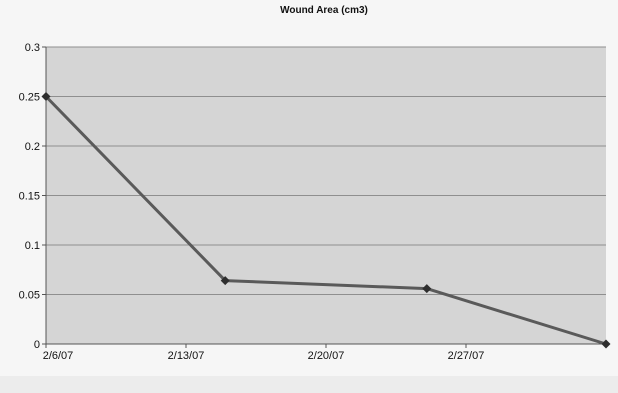 The image size is (618, 393). I want to click on y-axis-ticks: 0 0.05 0.1 0.15 0.2 0.25 0.3, so click(32, 196).